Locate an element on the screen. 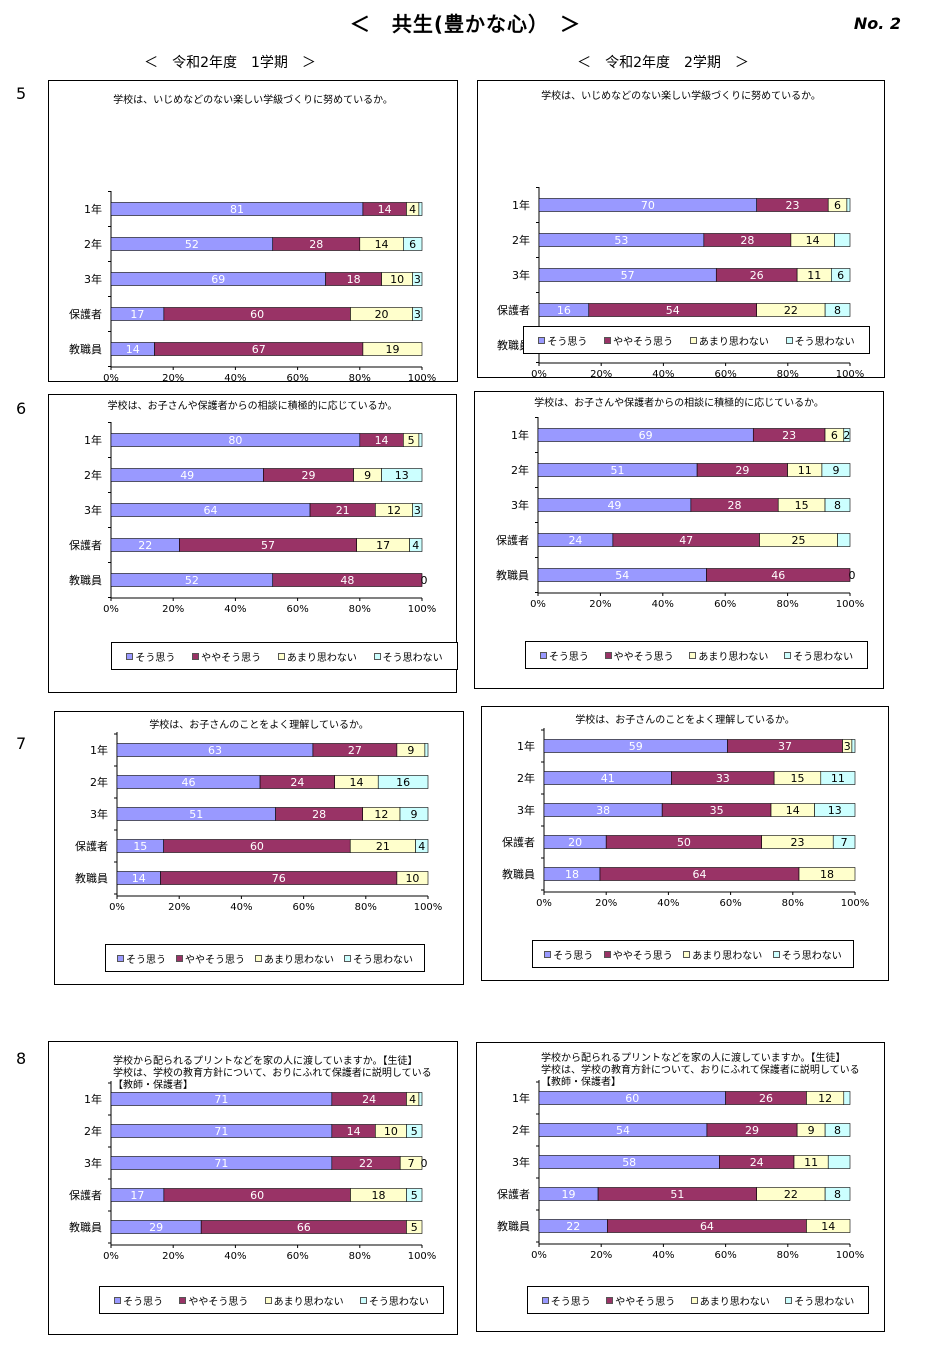 This screenshot has width=931, height=1367. question-number-6: 6 is located at coordinates (21, 408).